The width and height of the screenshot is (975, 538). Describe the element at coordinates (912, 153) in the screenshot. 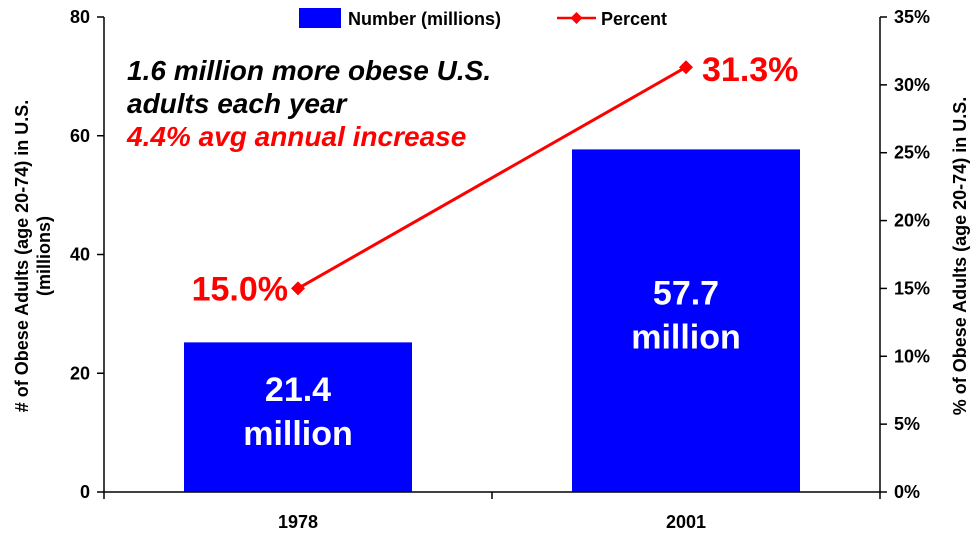

I see `y-right-tick-label-5: 25%` at that location.